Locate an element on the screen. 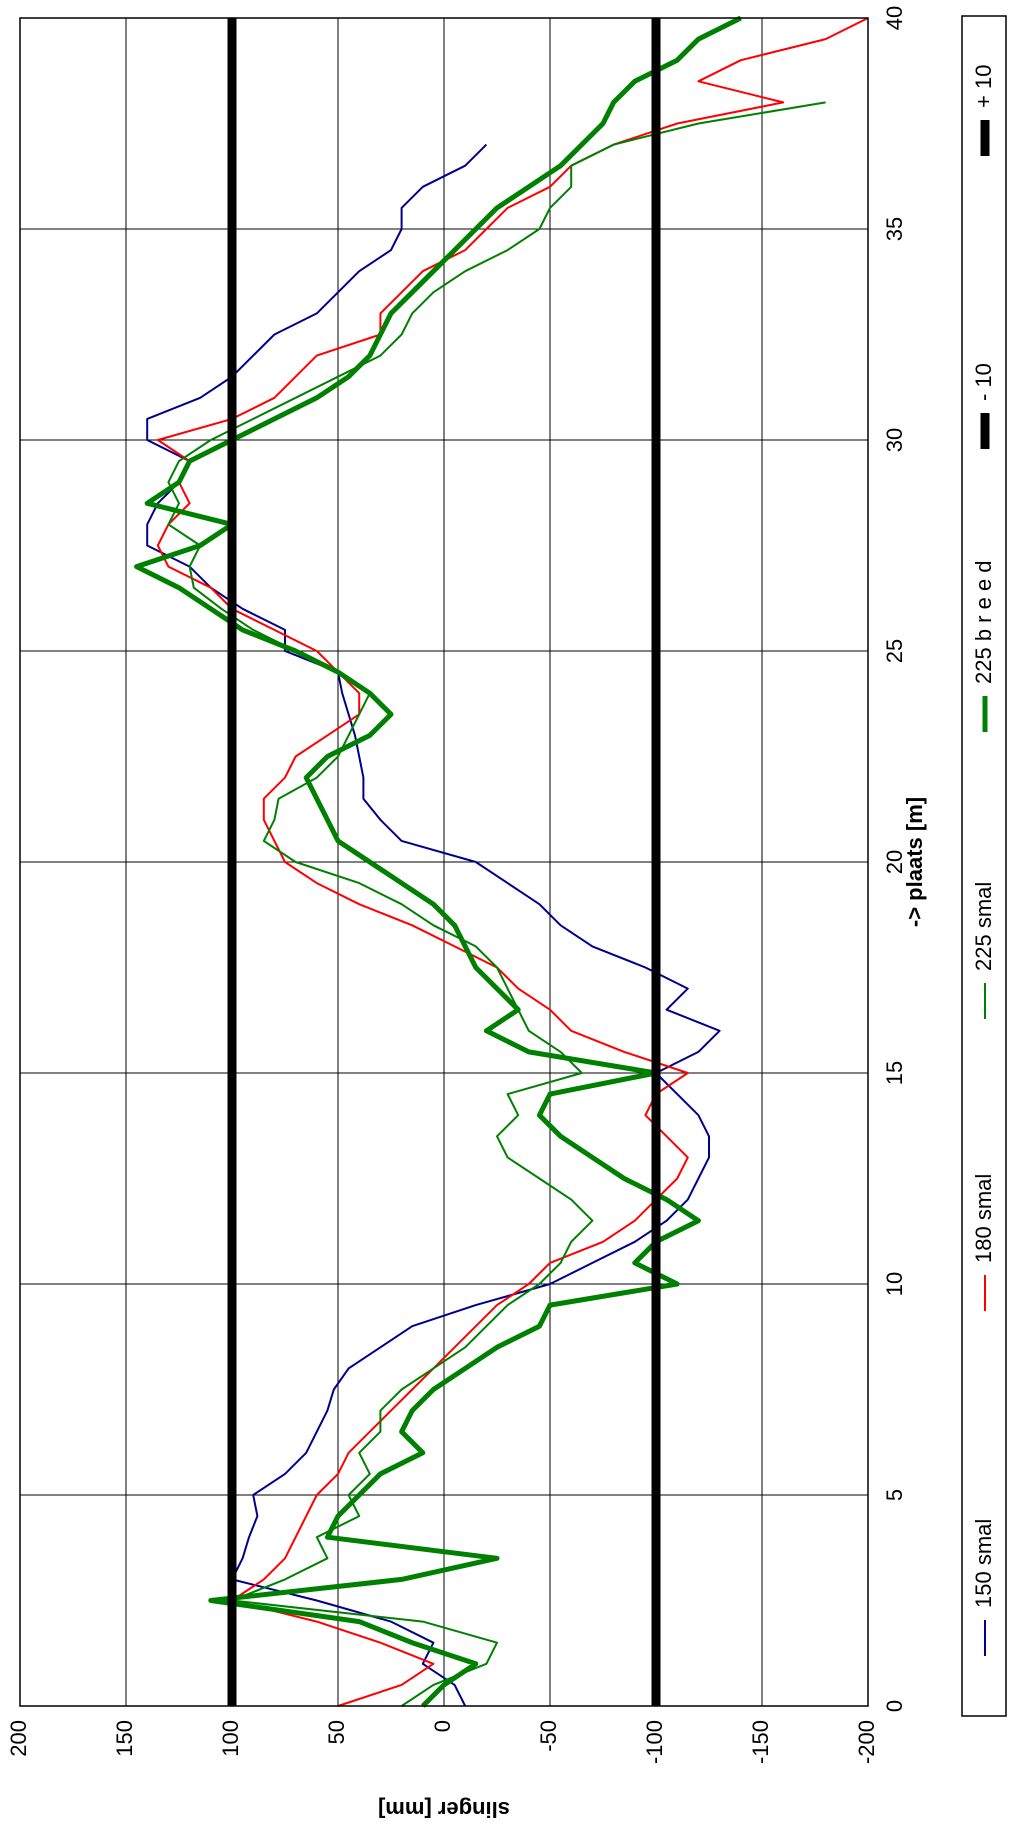 This screenshot has width=1016, height=1834. y-tick-label-0: 200 is located at coordinates (18, 1738).